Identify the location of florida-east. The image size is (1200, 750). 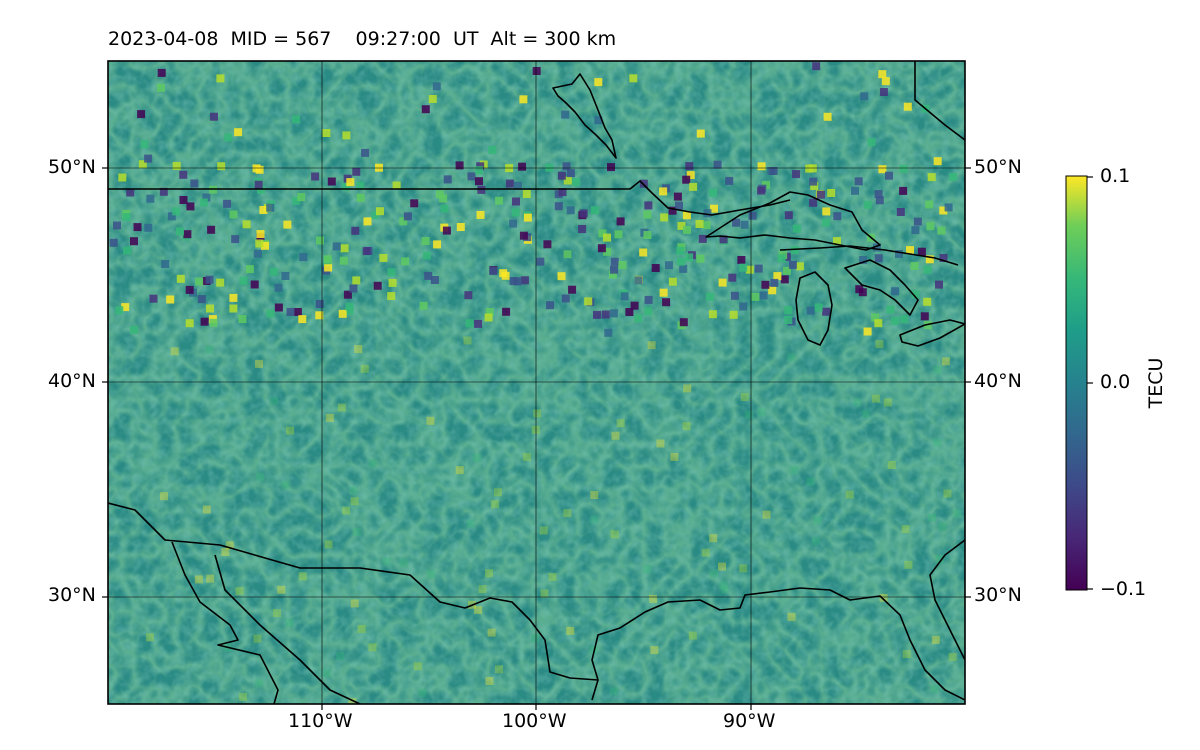
(947, 600).